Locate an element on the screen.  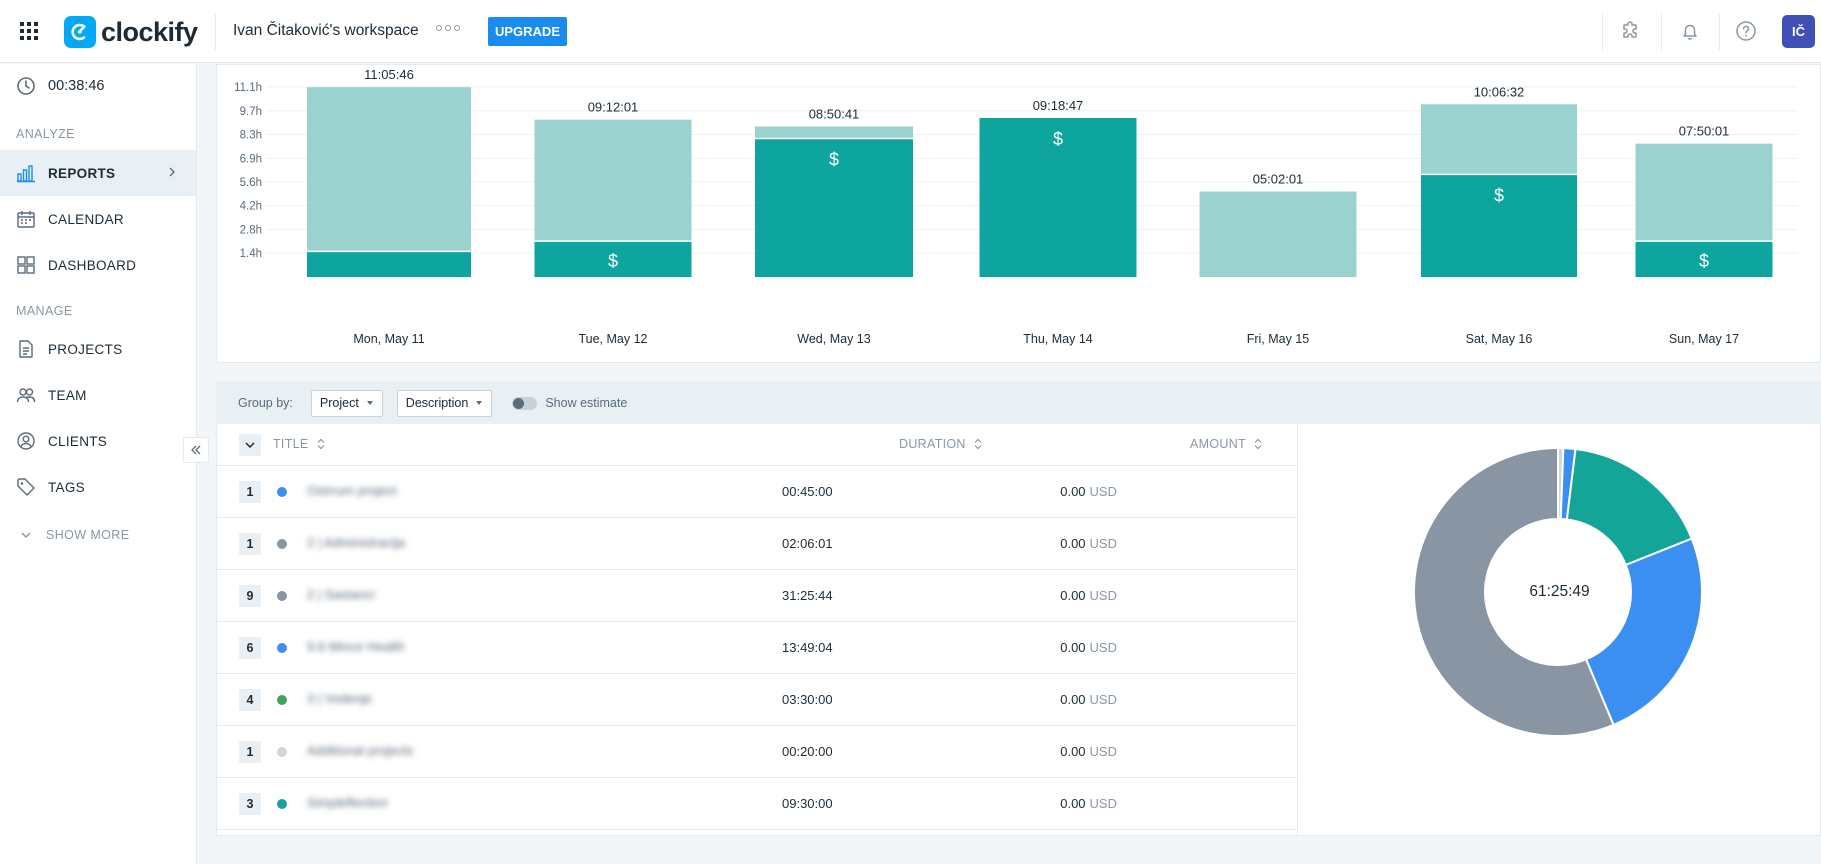
show-more-button: SHOW MORE is located at coordinates (74, 535).